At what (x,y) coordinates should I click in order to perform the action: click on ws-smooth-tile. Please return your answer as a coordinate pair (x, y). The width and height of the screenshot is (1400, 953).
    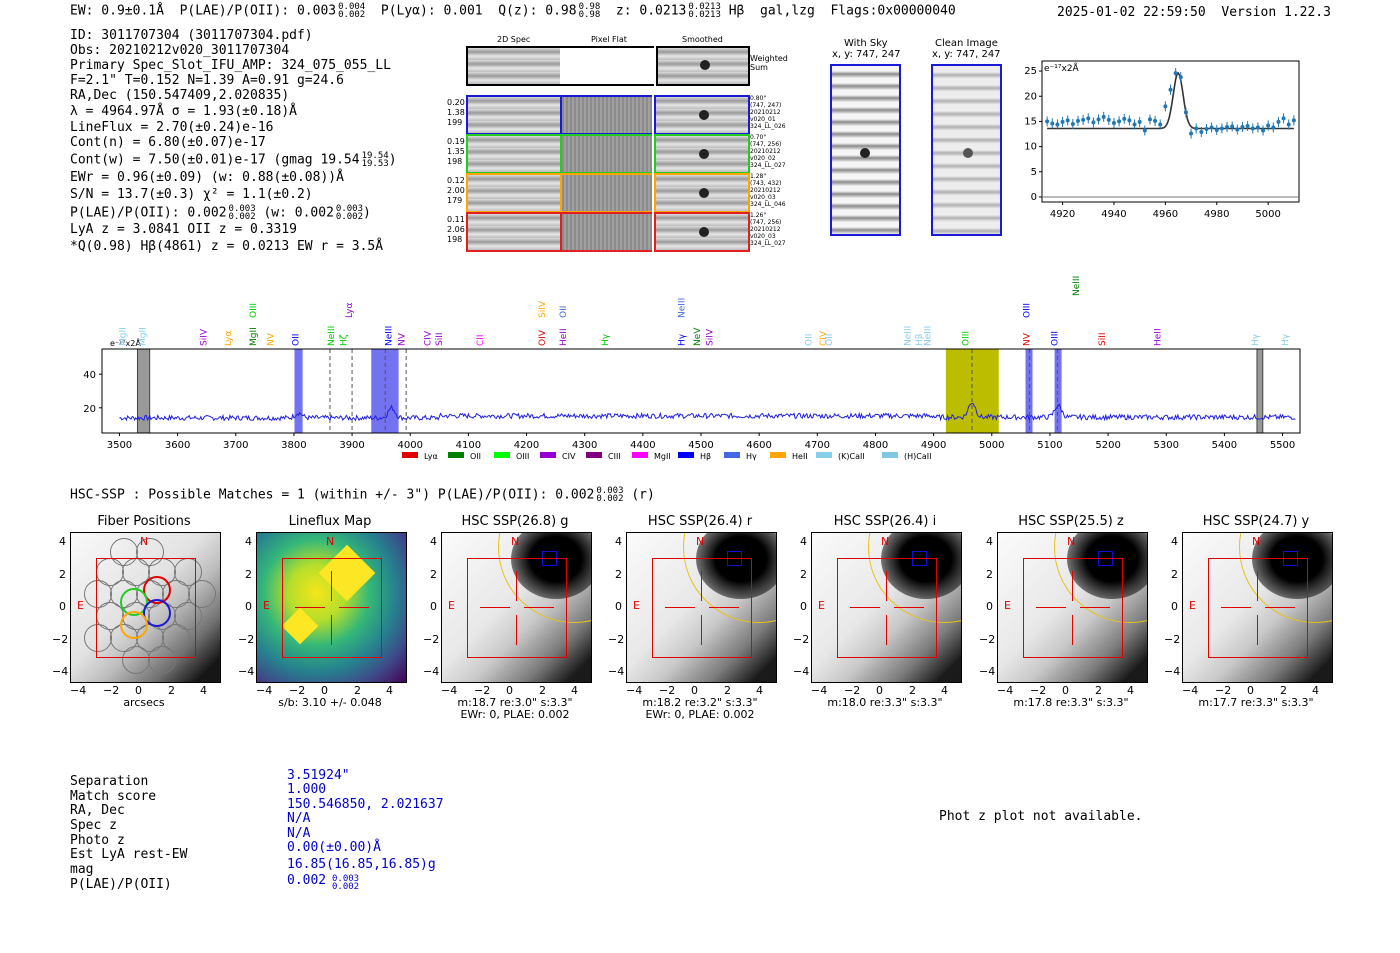
    Looking at the image, I should click on (703, 66).